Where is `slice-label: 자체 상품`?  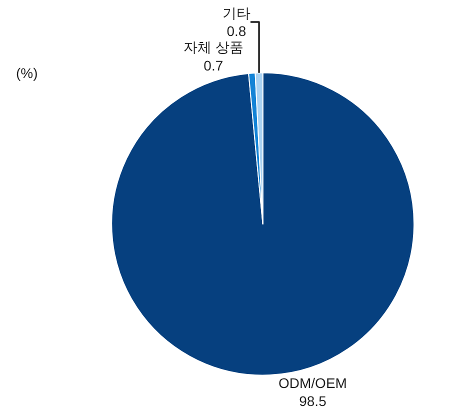 slice-label: 자체 상품 is located at coordinates (213, 47).